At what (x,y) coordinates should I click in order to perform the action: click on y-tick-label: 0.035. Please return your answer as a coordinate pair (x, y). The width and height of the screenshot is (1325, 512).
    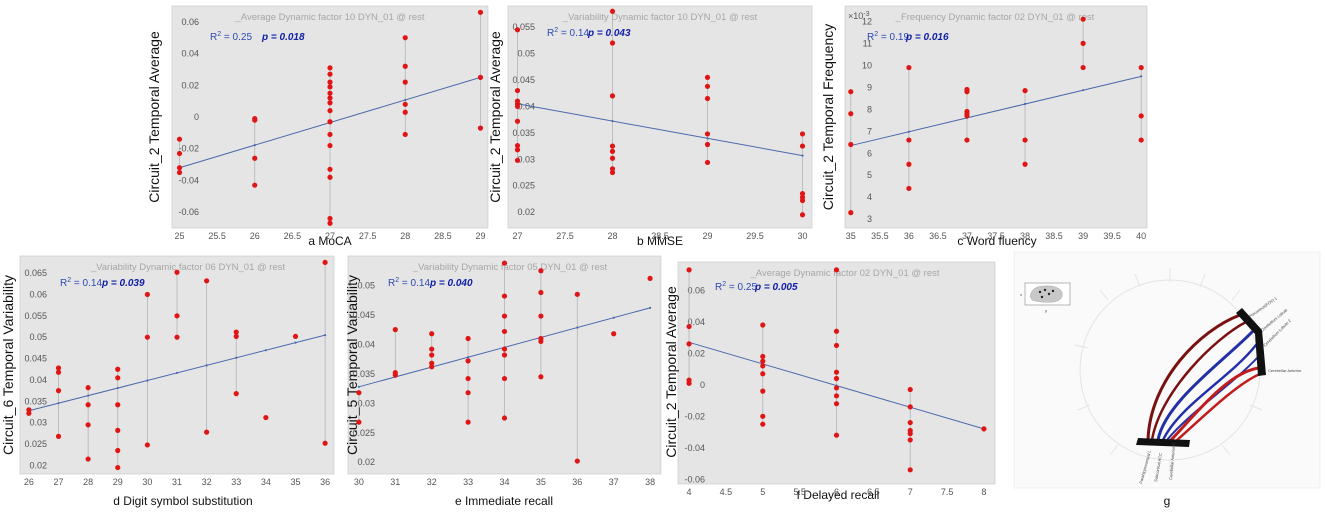
    Looking at the image, I should click on (363, 374).